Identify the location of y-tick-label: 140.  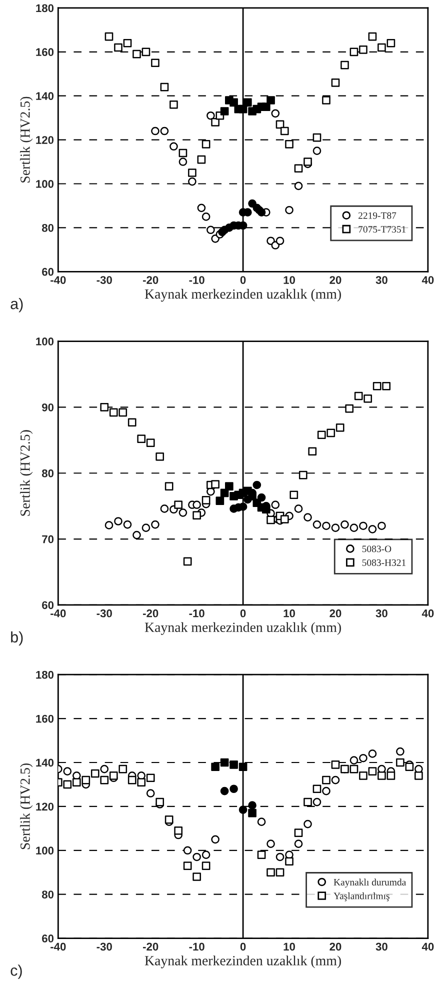
(45, 96).